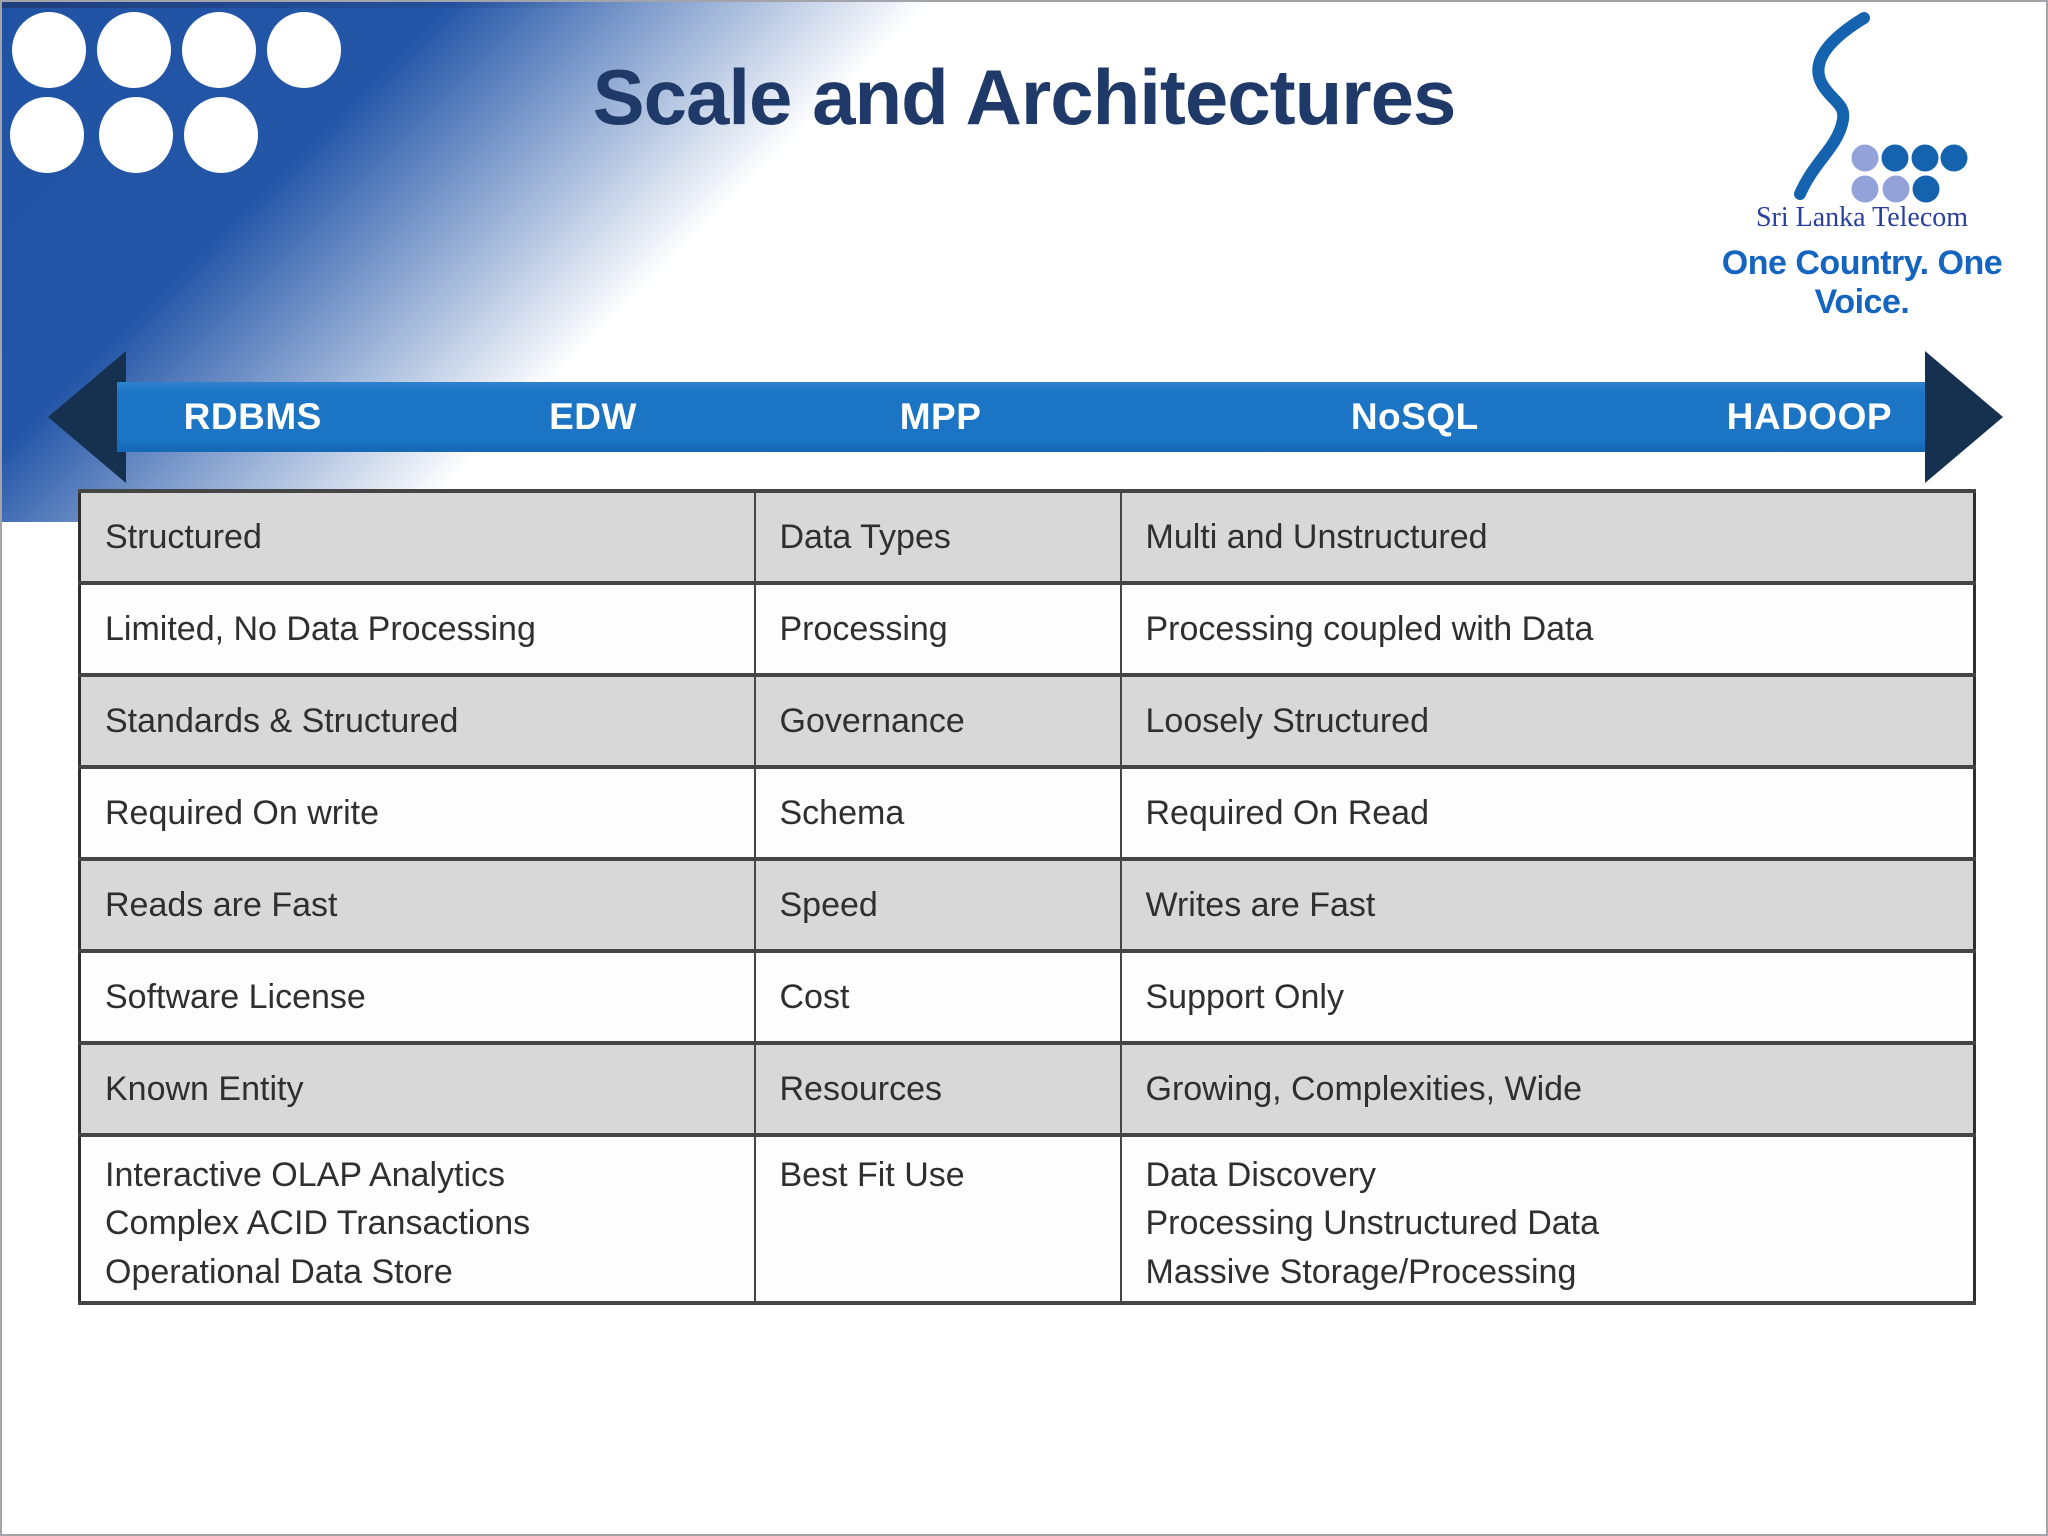 This screenshot has height=1536, width=2048. I want to click on spectrum-label-mpp: MPP, so click(940, 416).